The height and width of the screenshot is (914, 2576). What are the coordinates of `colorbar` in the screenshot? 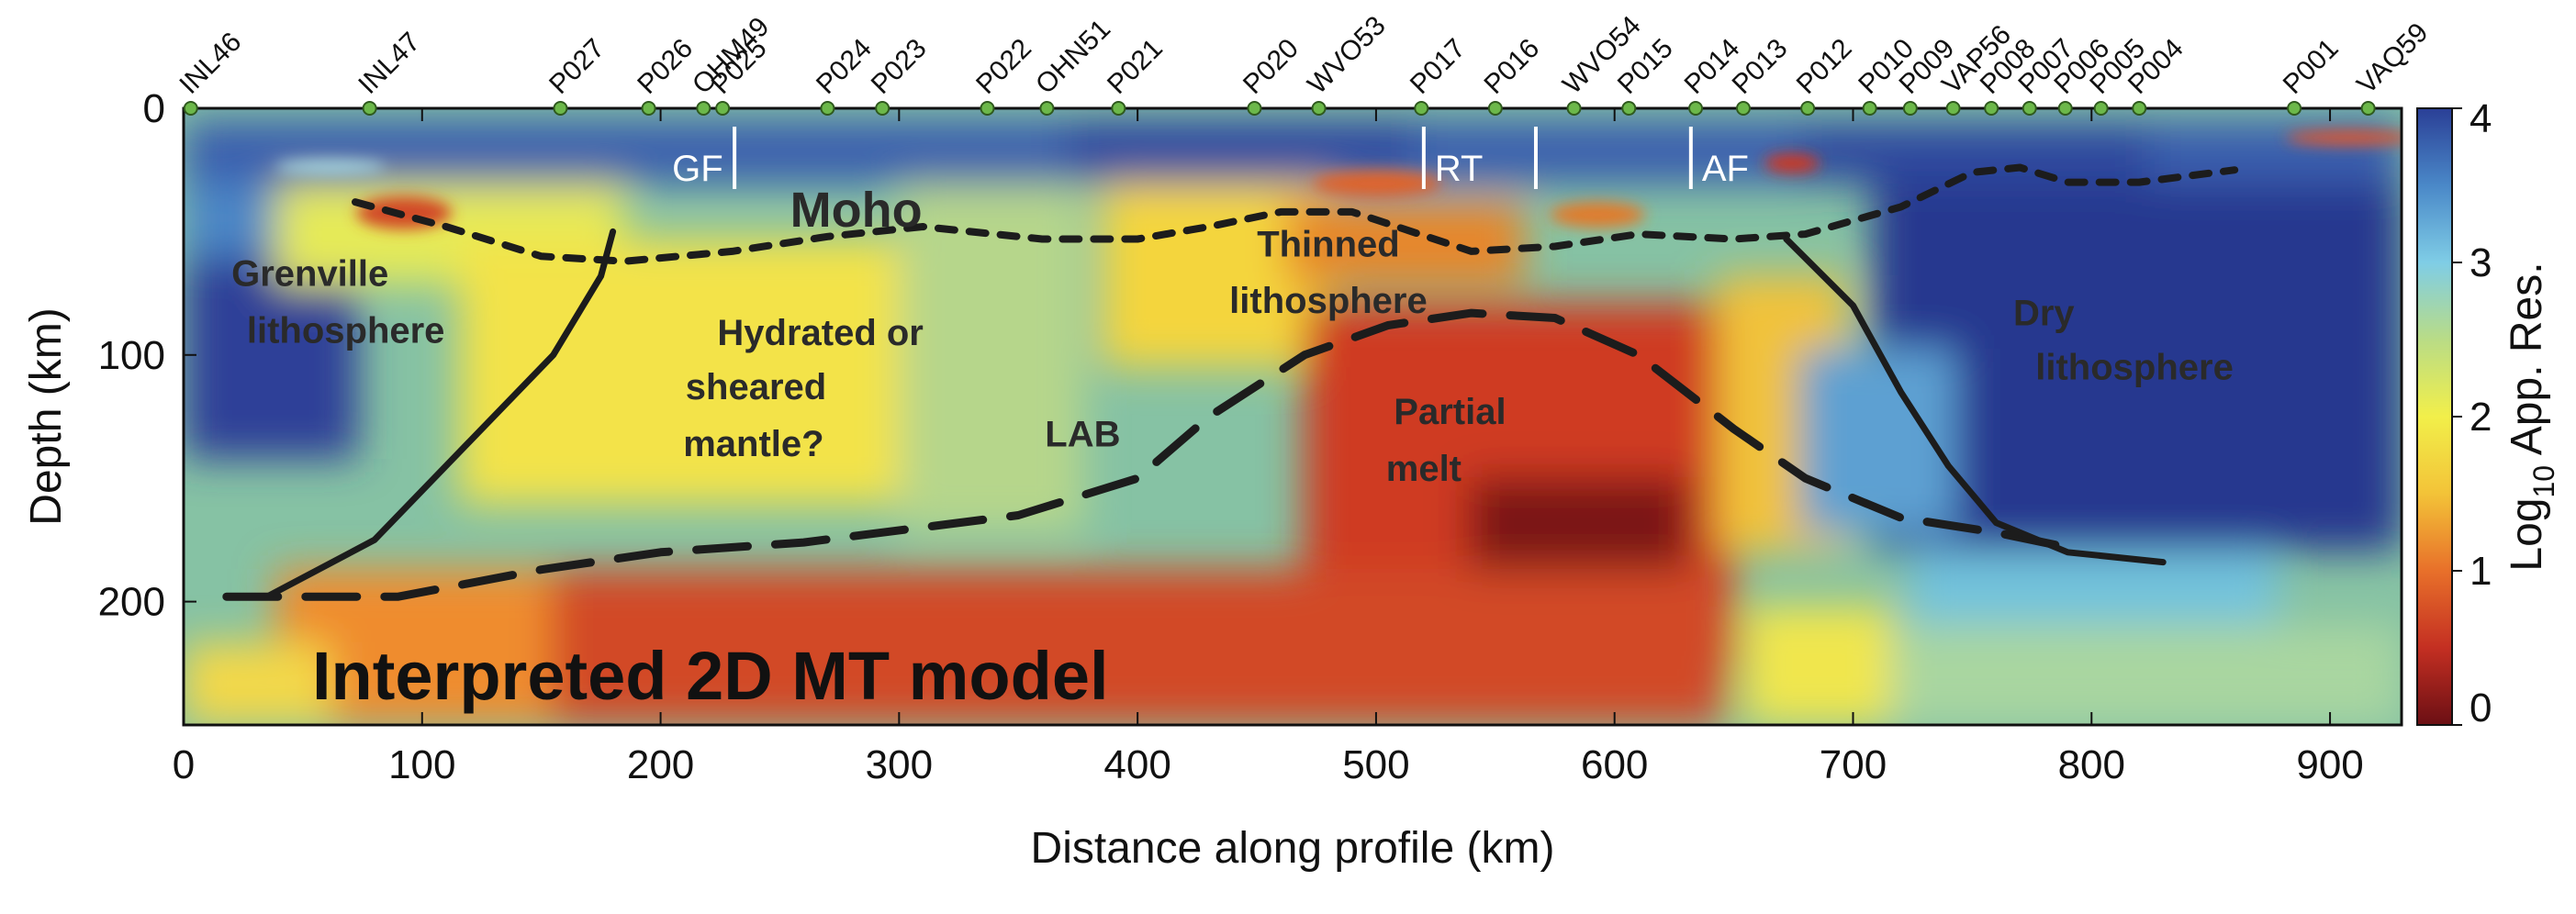 It's located at (2434, 416).